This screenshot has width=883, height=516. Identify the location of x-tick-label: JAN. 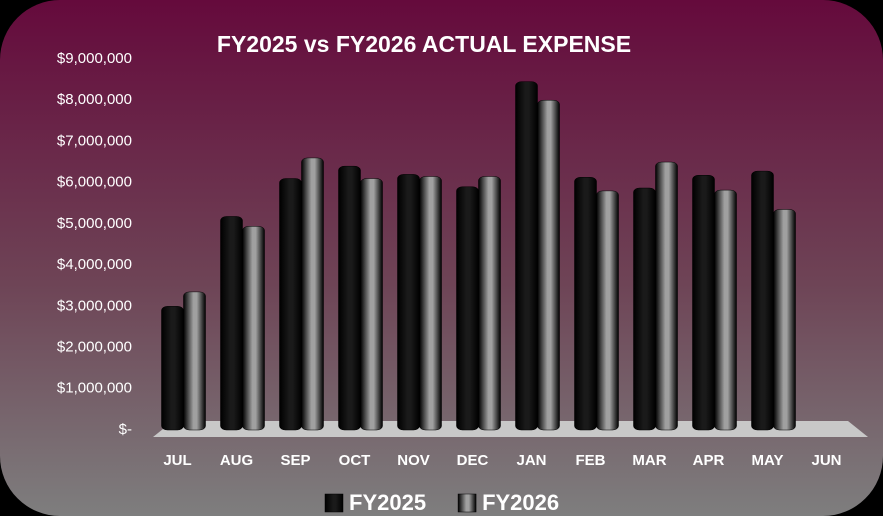
(531, 460).